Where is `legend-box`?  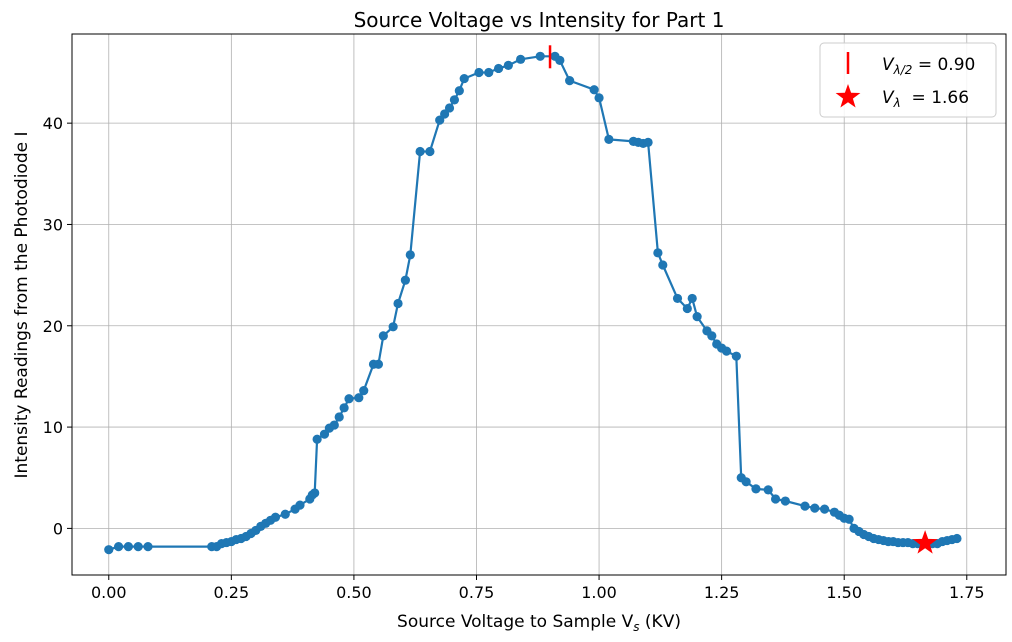 legend-box is located at coordinates (908, 80).